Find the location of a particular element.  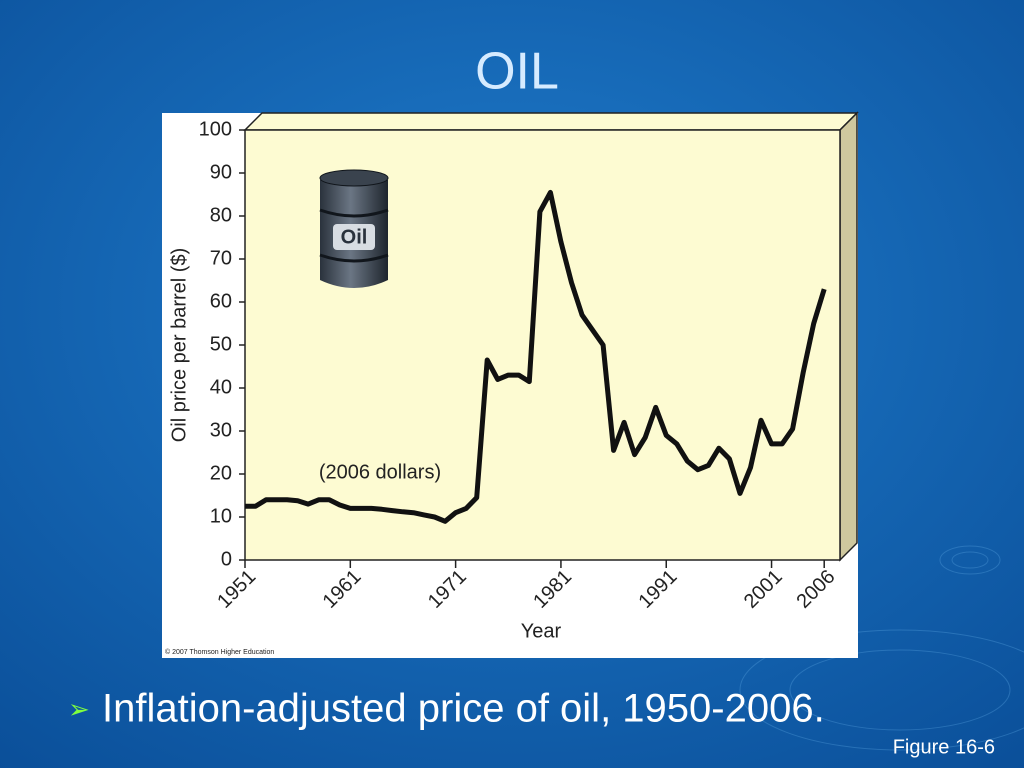

slide-title: OIL is located at coordinates (517, 72).